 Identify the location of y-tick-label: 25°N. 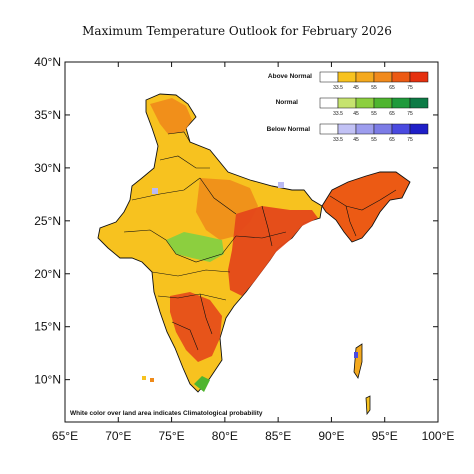
(47, 221).